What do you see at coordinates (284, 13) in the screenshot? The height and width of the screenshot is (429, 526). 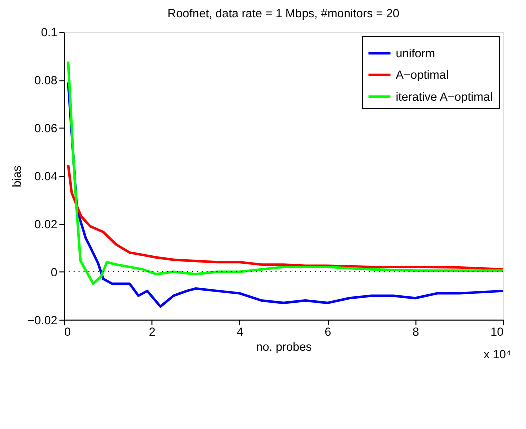 I see `chart-title: Roofnet, data rate = 1 Mbps, #monitors = 20` at bounding box center [284, 13].